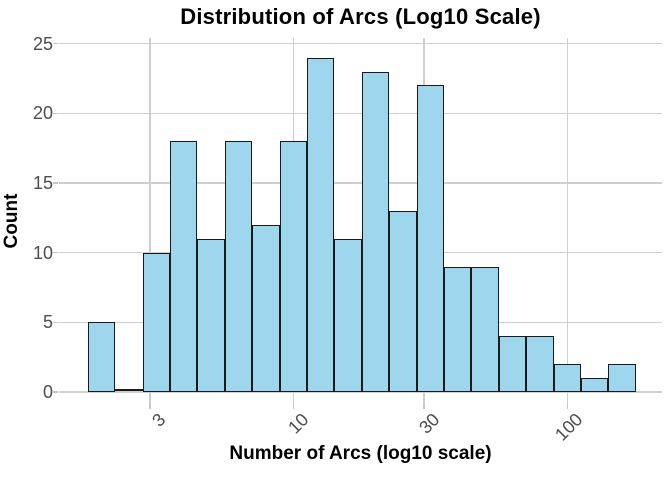 The width and height of the screenshot is (672, 480). What do you see at coordinates (47, 322) in the screenshot?
I see `y-tick-label: 5` at bounding box center [47, 322].